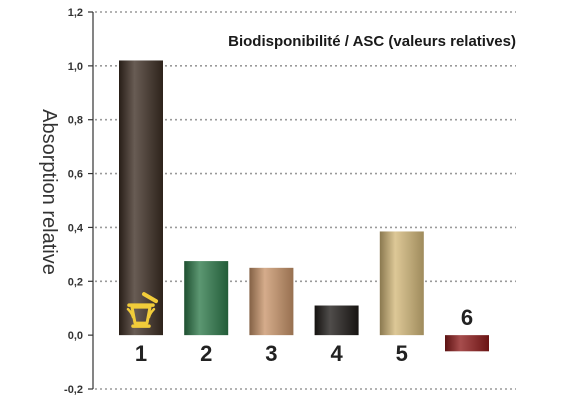 The height and width of the screenshot is (400, 570). I want to click on y-tick-label: 0,4, so click(76, 228).